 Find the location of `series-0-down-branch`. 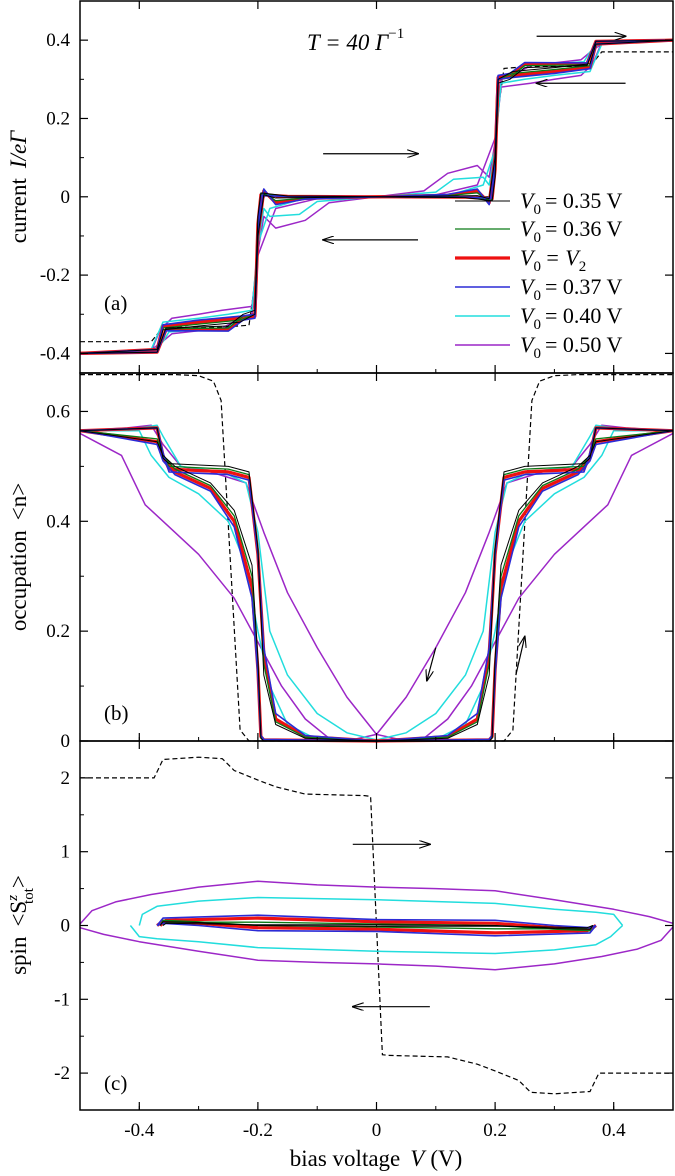

series-0-down-branch is located at coordinates (376, 925).